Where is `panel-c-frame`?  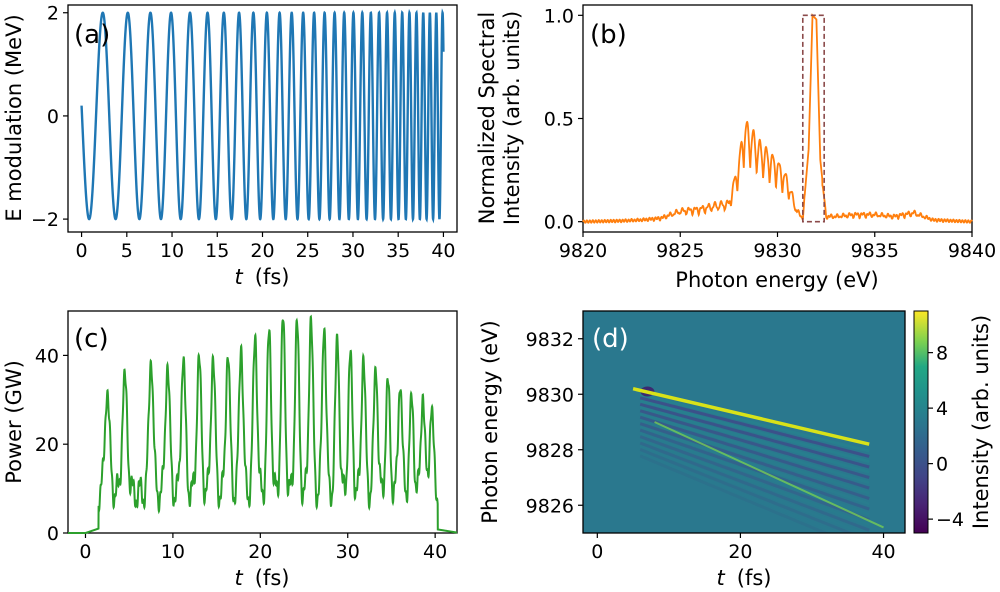
panel-c-frame is located at coordinates (262, 422).